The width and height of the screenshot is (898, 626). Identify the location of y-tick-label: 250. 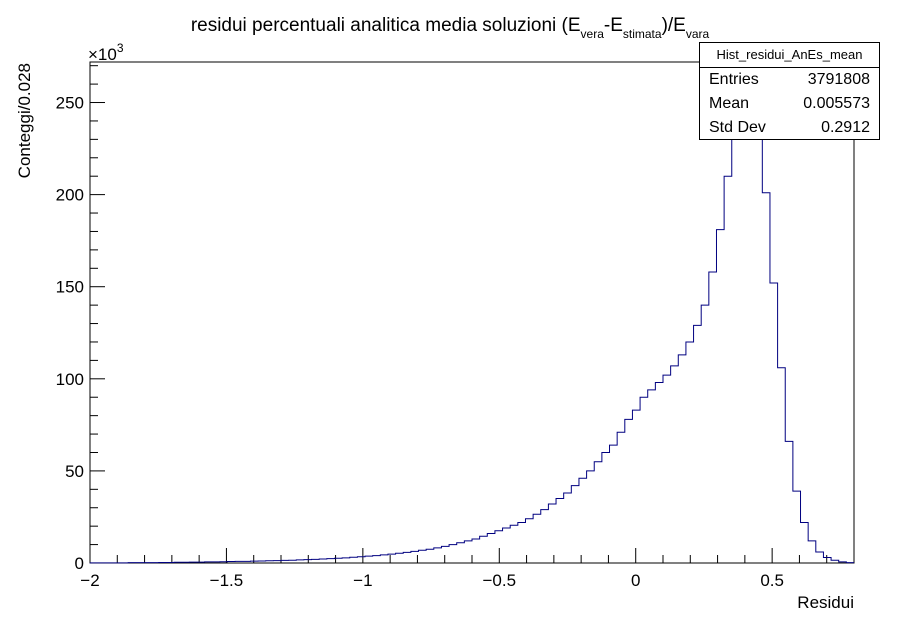
(70, 103).